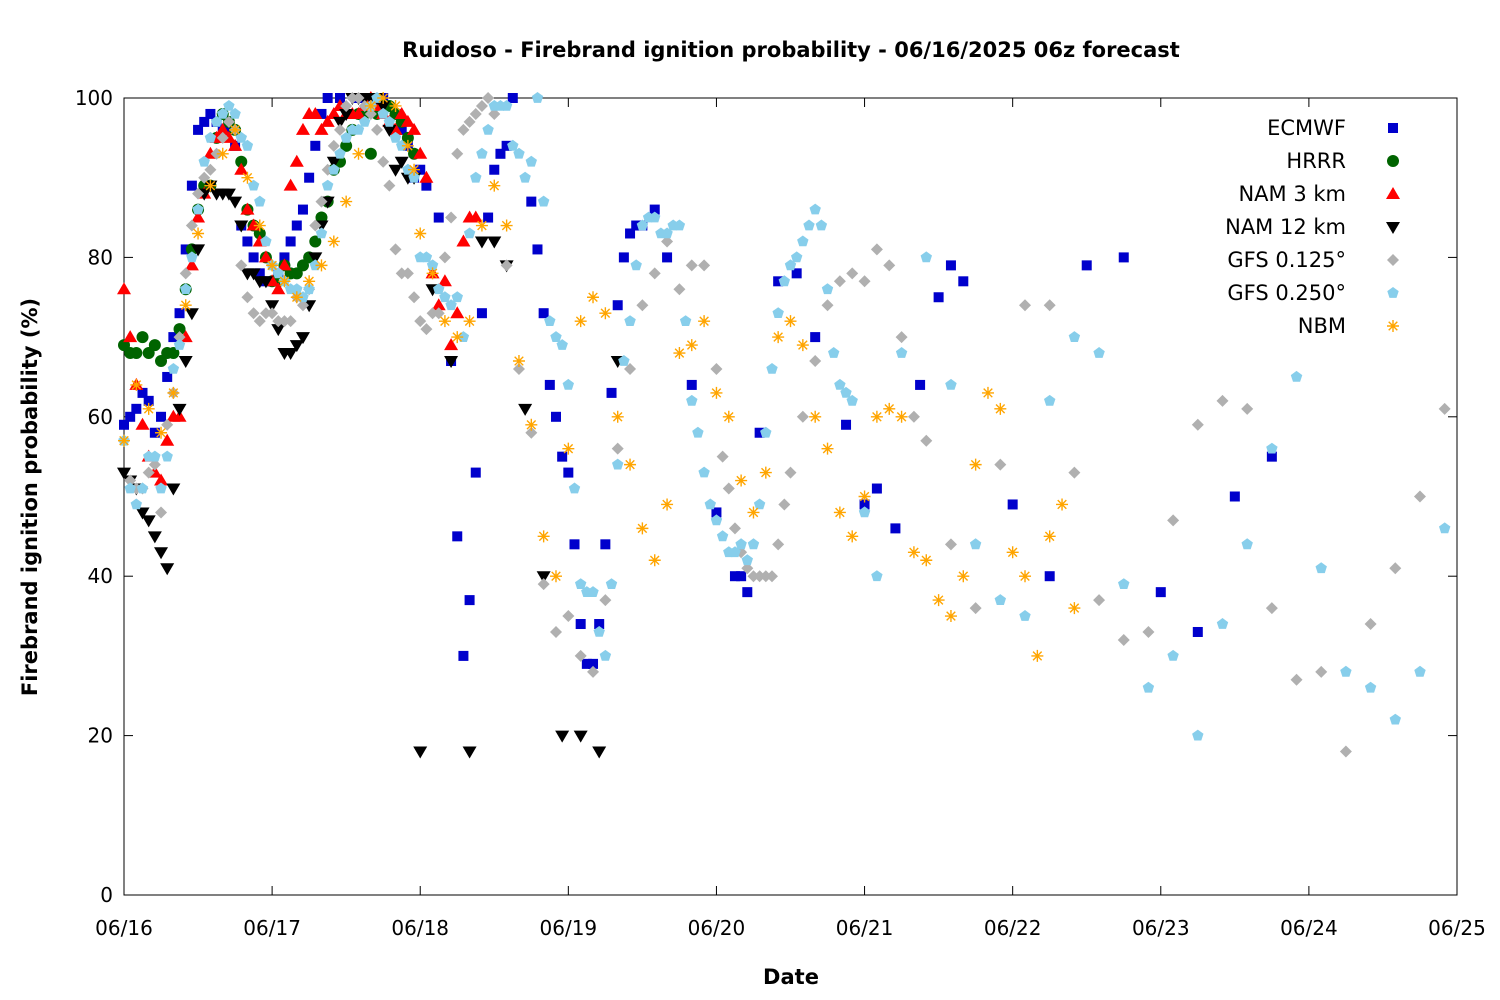 Image resolution: width=1500 pixels, height=1000 pixels. What do you see at coordinates (1457, 928) in the screenshot?
I see `x-tick-label: 06/25` at bounding box center [1457, 928].